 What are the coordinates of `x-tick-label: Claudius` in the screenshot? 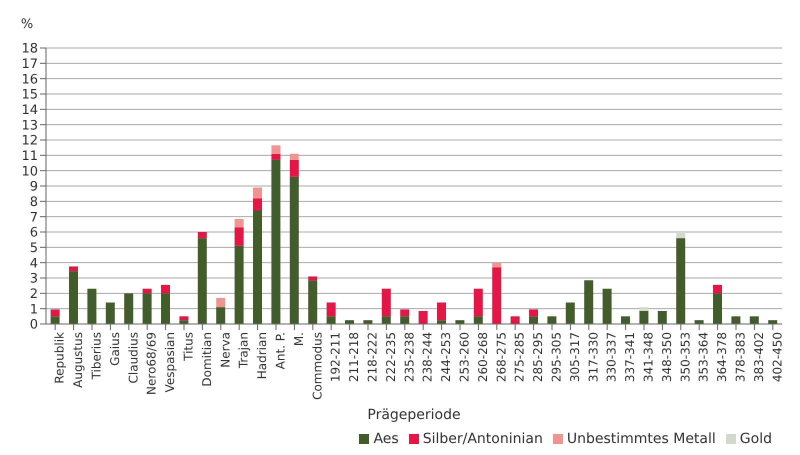 It's located at (133, 358).